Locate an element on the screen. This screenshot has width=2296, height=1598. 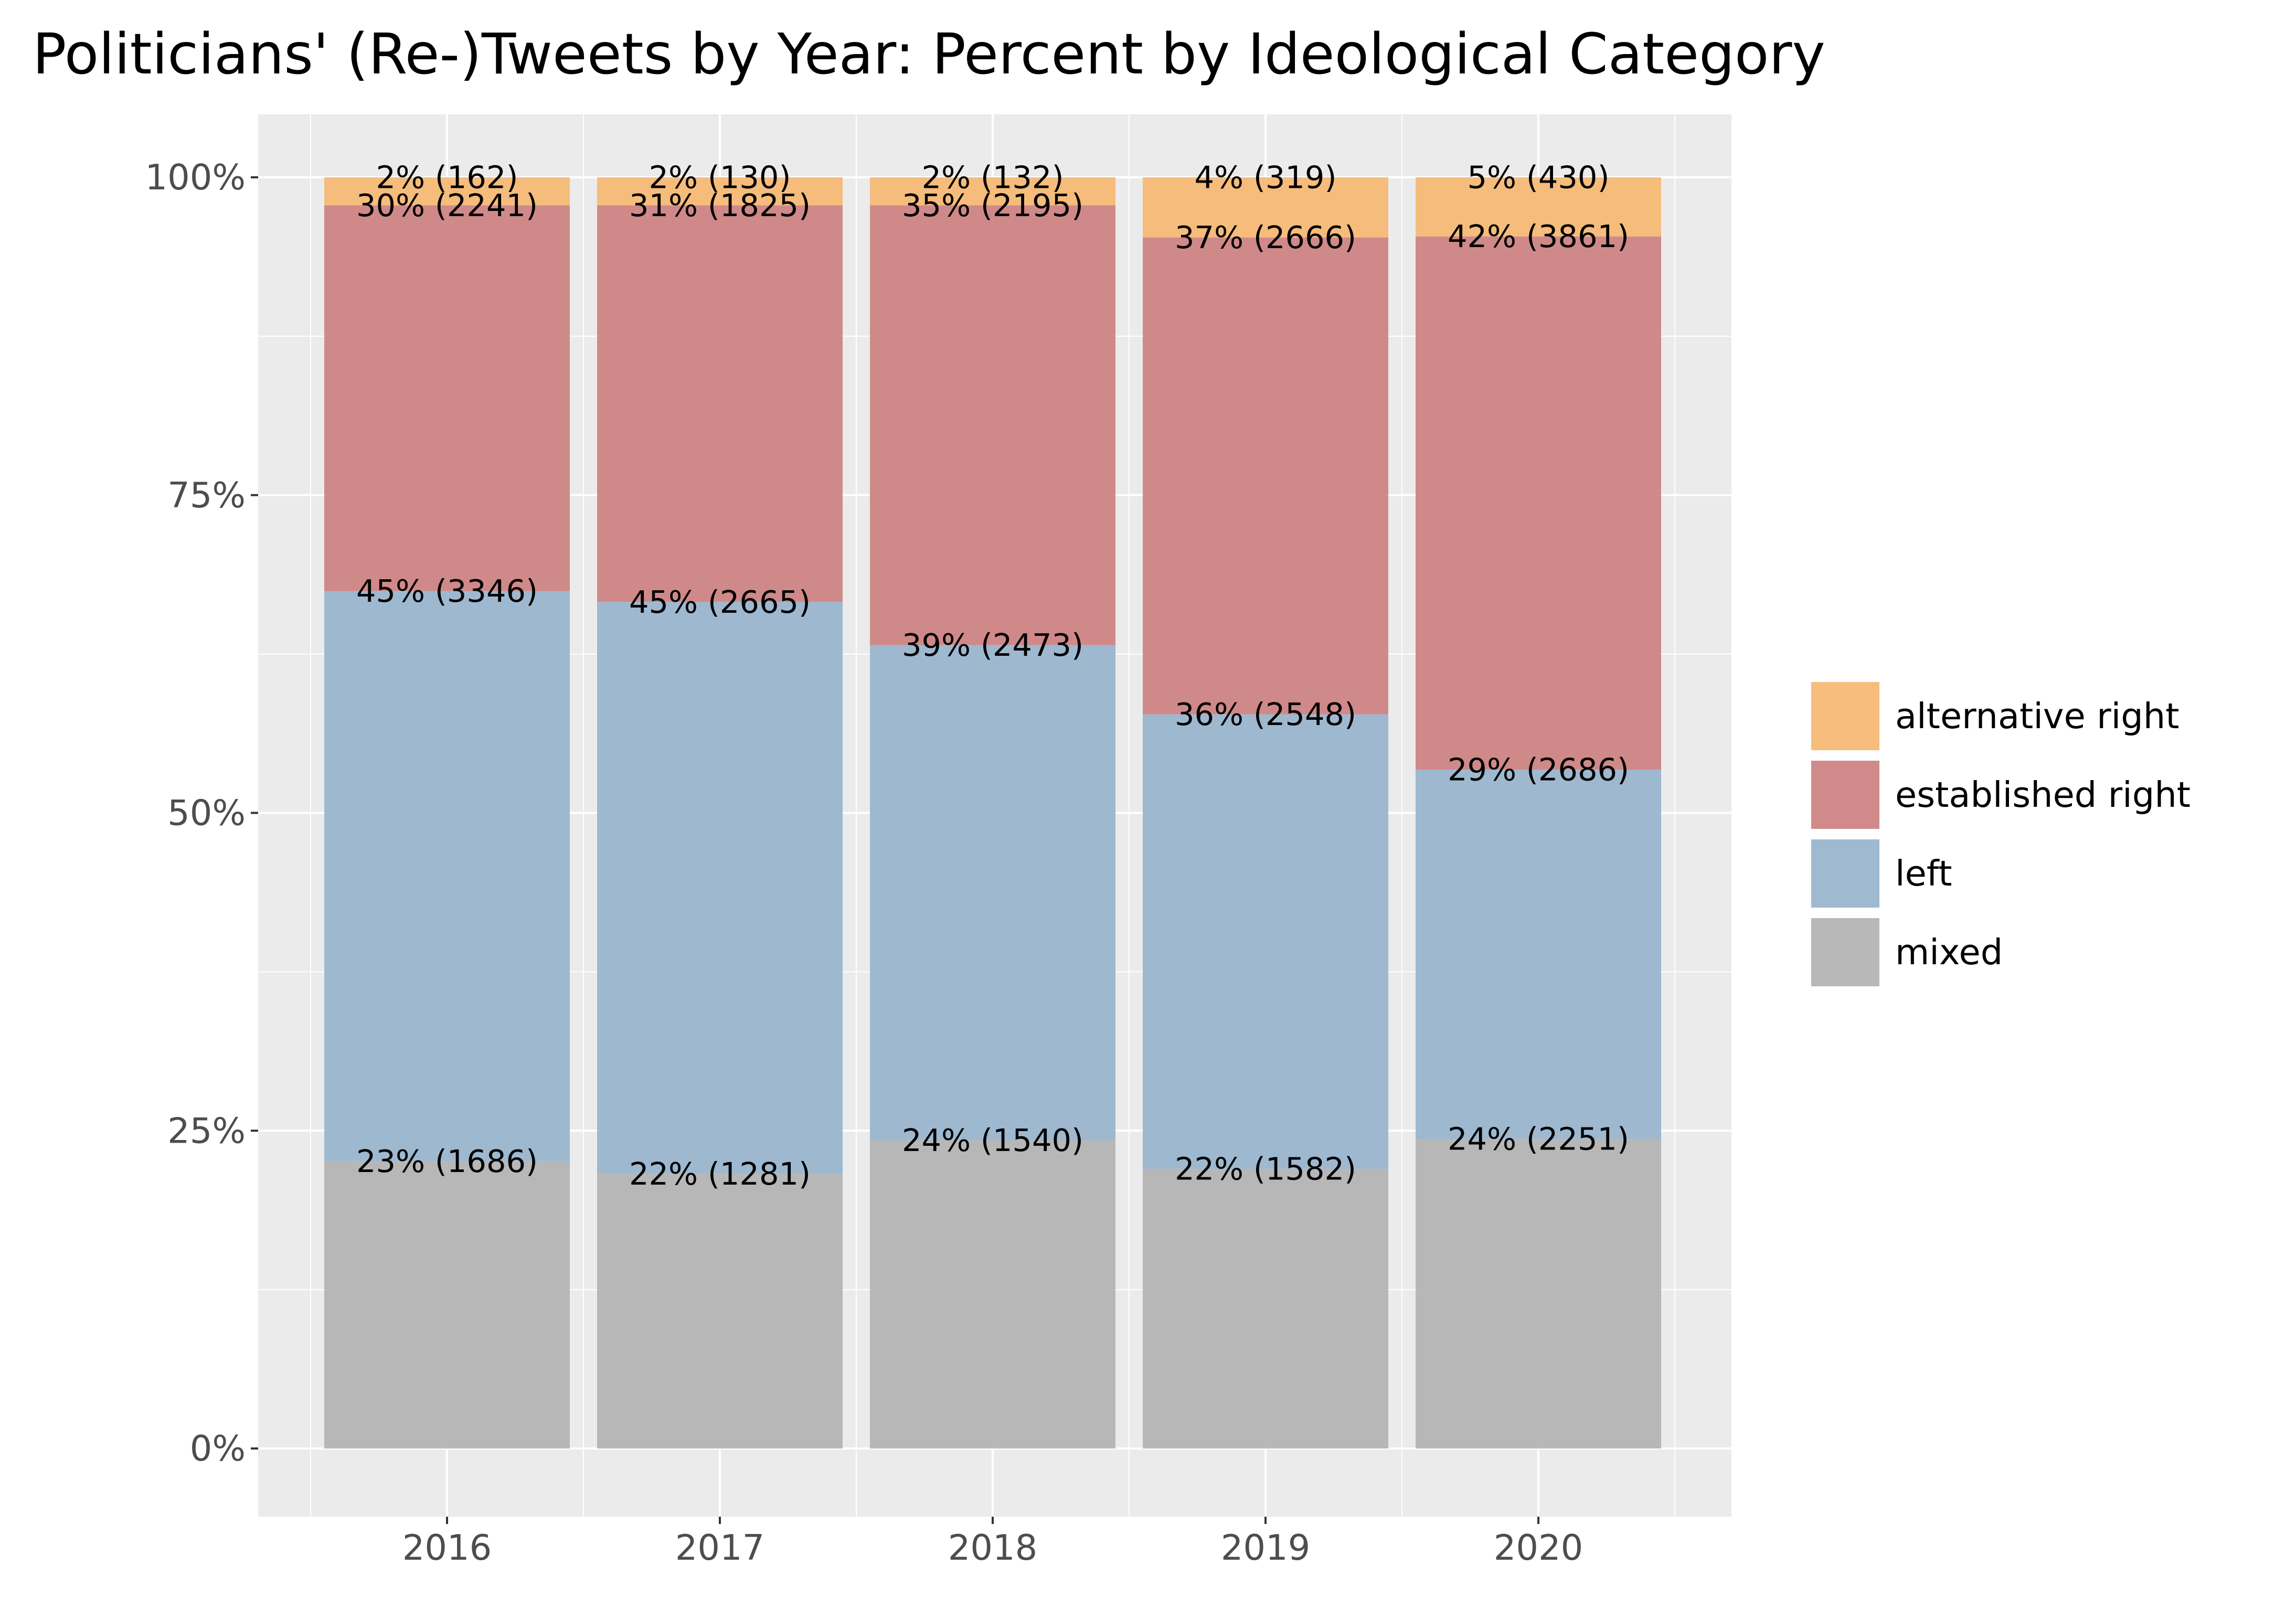
x-tick-label: 2016 is located at coordinates (447, 1547).